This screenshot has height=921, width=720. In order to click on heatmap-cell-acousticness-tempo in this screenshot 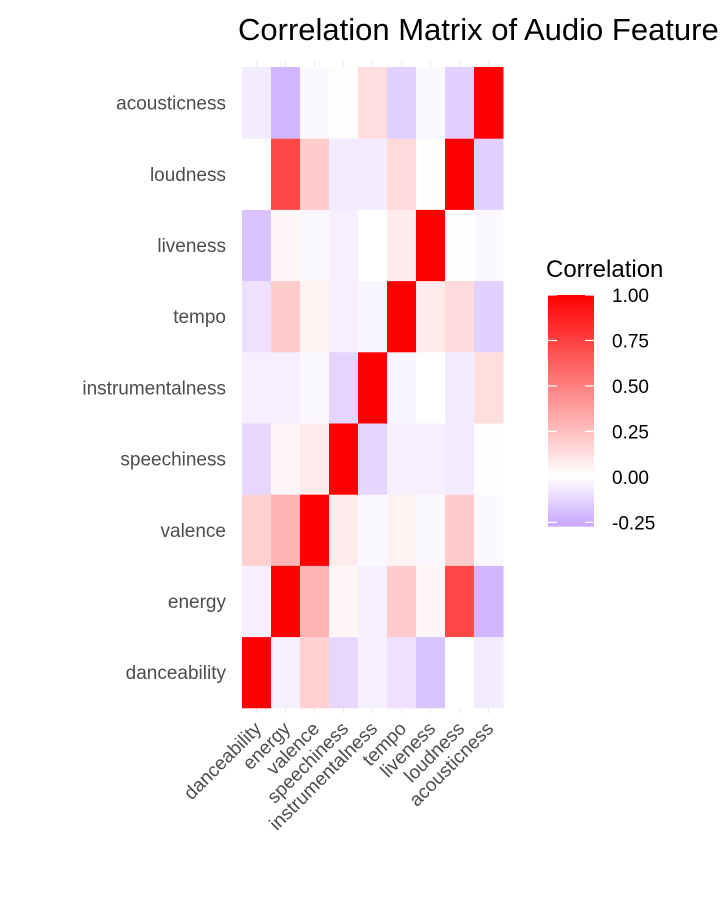, I will do `click(402, 103)`.